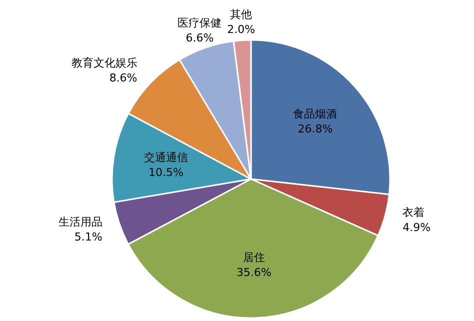 Image resolution: width=474 pixels, height=321 pixels. What do you see at coordinates (254, 273) in the screenshot?
I see `data-label: 35.6%` at bounding box center [254, 273].